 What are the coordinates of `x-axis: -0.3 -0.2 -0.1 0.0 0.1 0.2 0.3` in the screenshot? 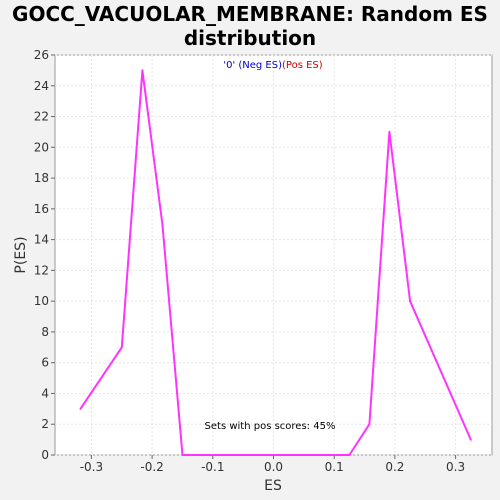 It's located at (272, 464).